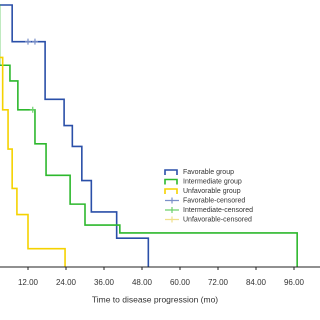 The width and height of the screenshot is (320, 320). I want to click on legend-label: Unfavorable group, so click(212, 191).